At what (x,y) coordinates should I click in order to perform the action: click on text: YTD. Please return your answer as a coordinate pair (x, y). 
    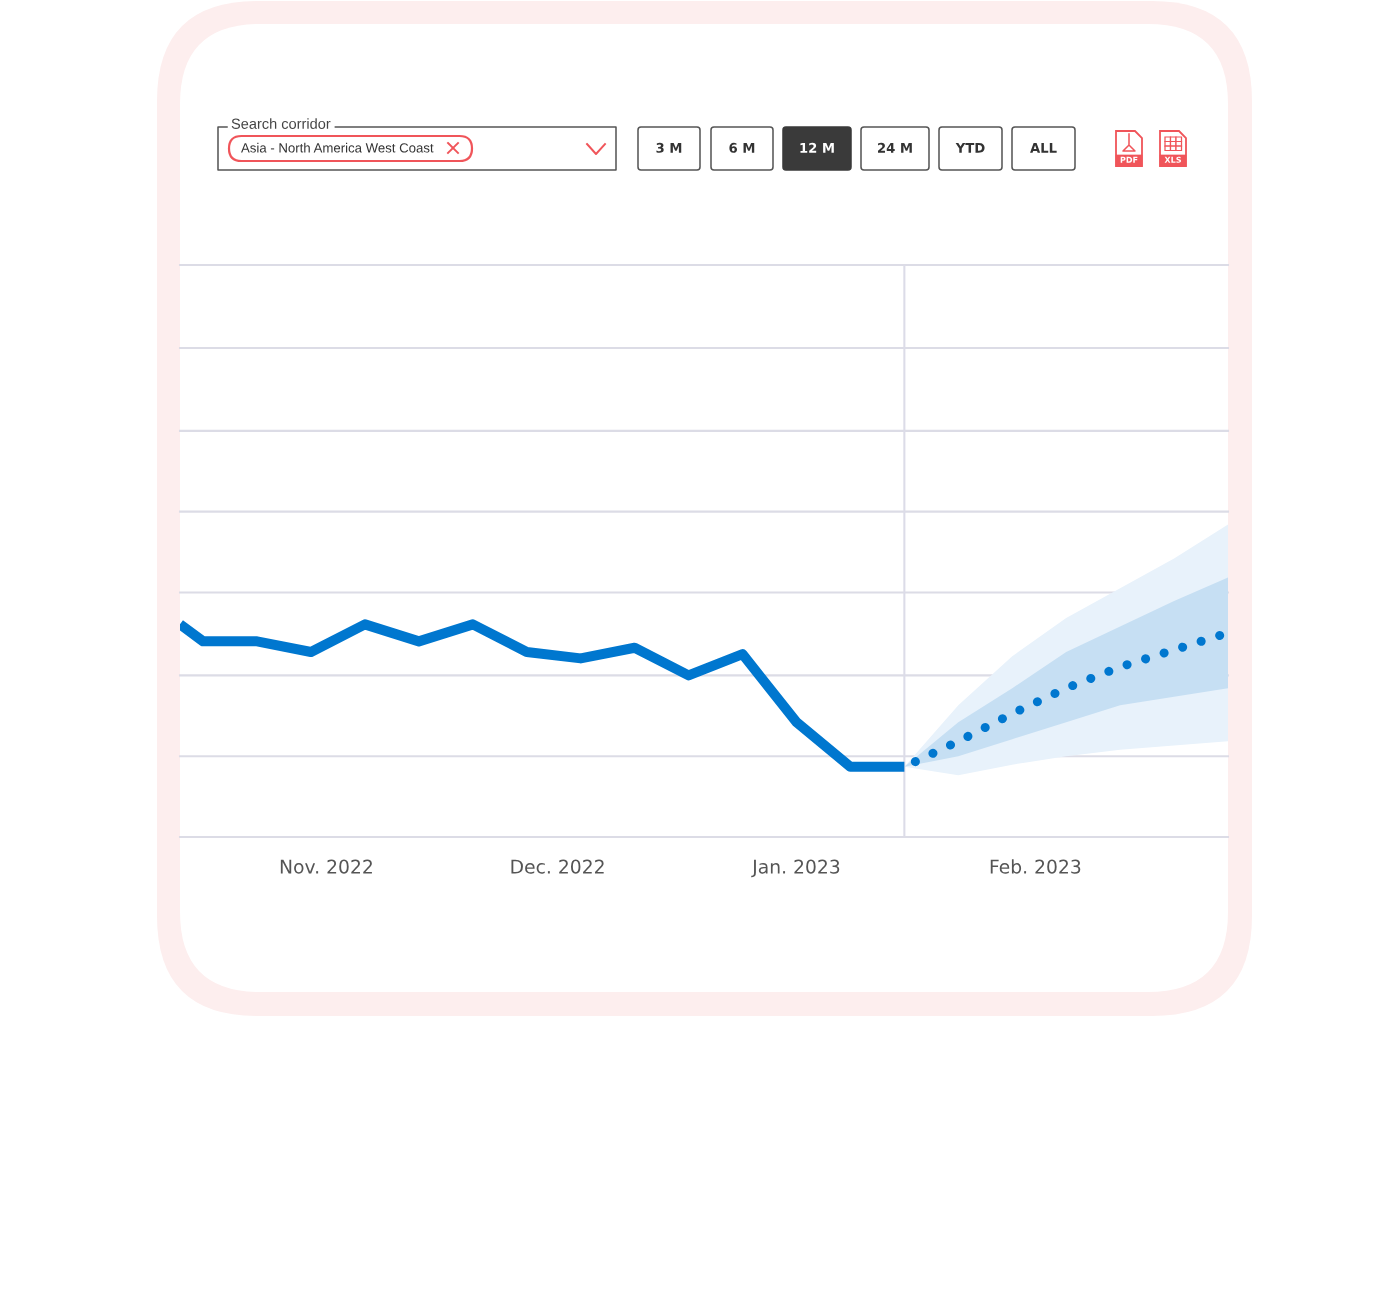
    Looking at the image, I should click on (970, 148).